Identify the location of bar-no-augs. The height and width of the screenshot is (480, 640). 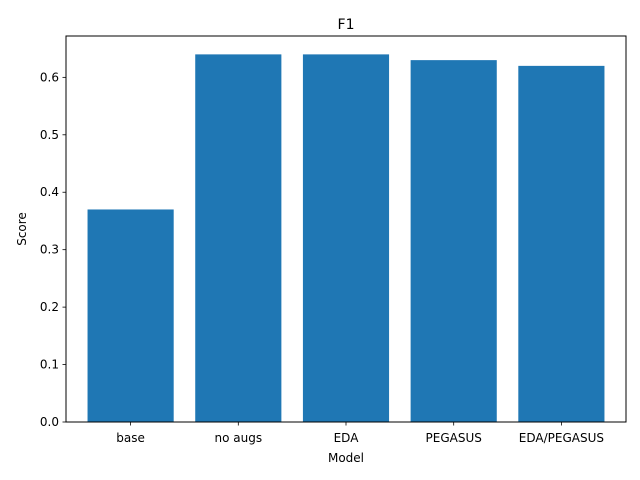
(238, 238).